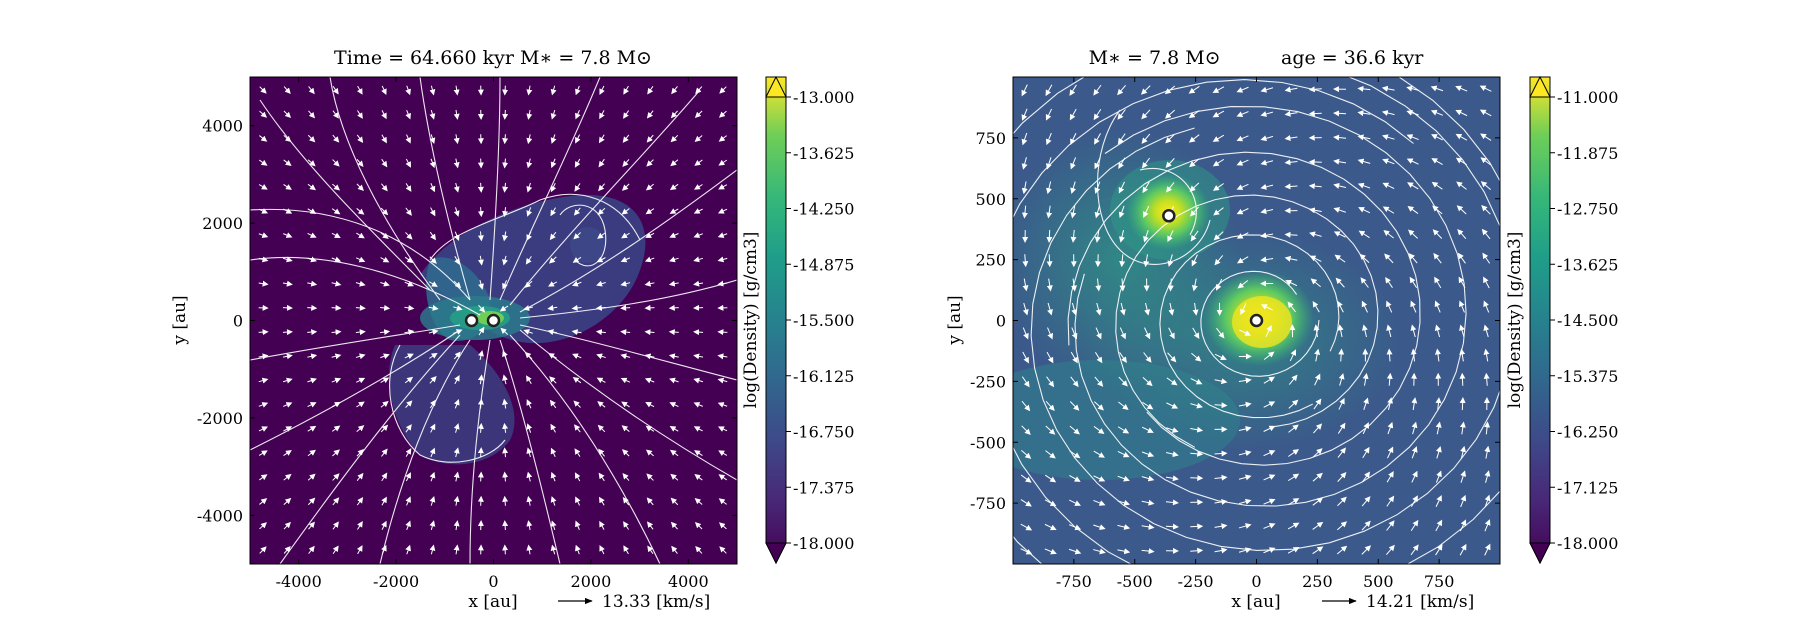 This screenshot has width=1800, height=634. Describe the element at coordinates (751, 320) in the screenshot. I see `panel-1-colorbar-label: log(Density) [g/cm3]` at that location.